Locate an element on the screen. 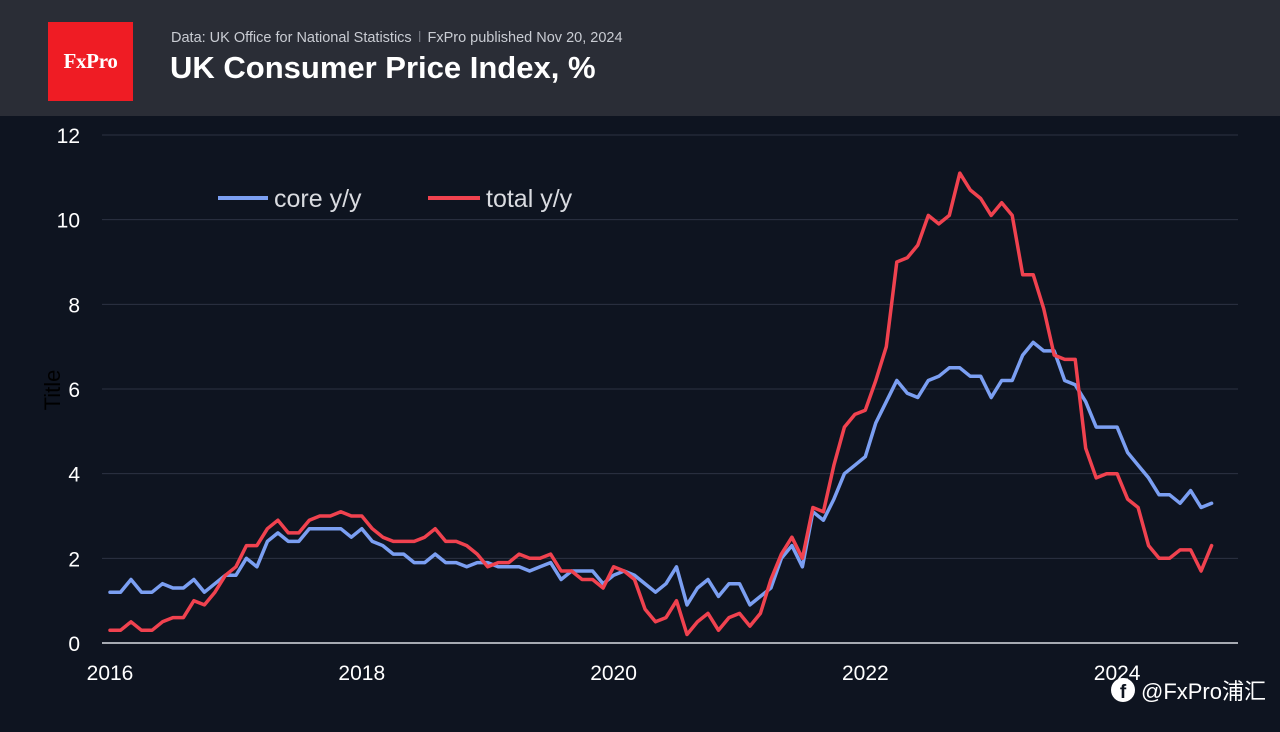 Image resolution: width=1280 pixels, height=732 pixels. y-tick-label: 2 is located at coordinates (74, 559).